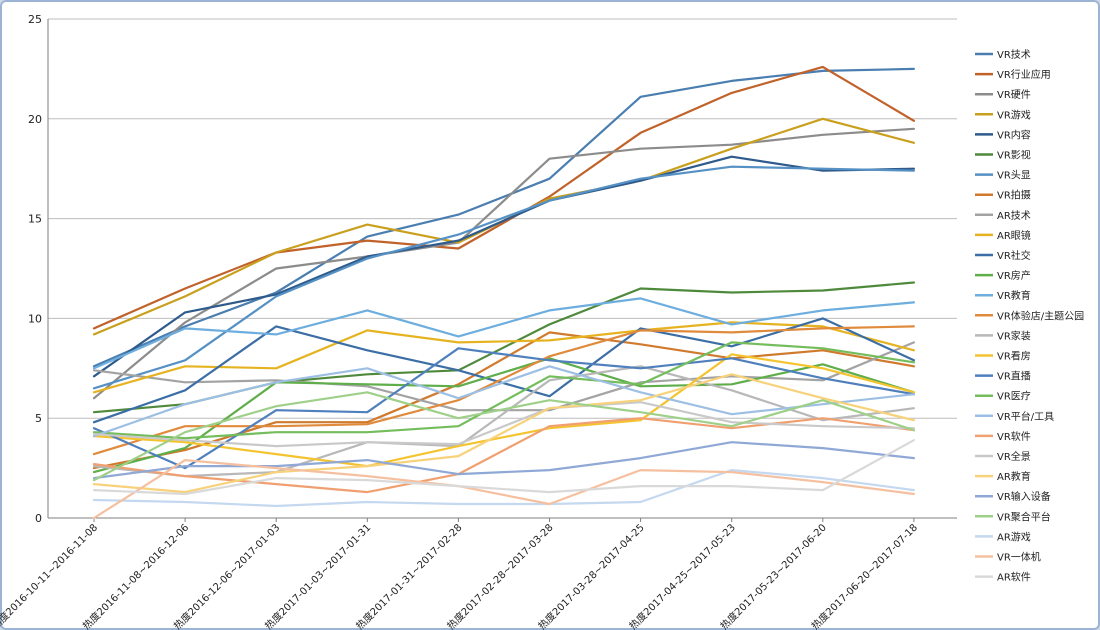  What do you see at coordinates (1014, 436) in the screenshot?
I see `legend-label: VR软件` at bounding box center [1014, 436].